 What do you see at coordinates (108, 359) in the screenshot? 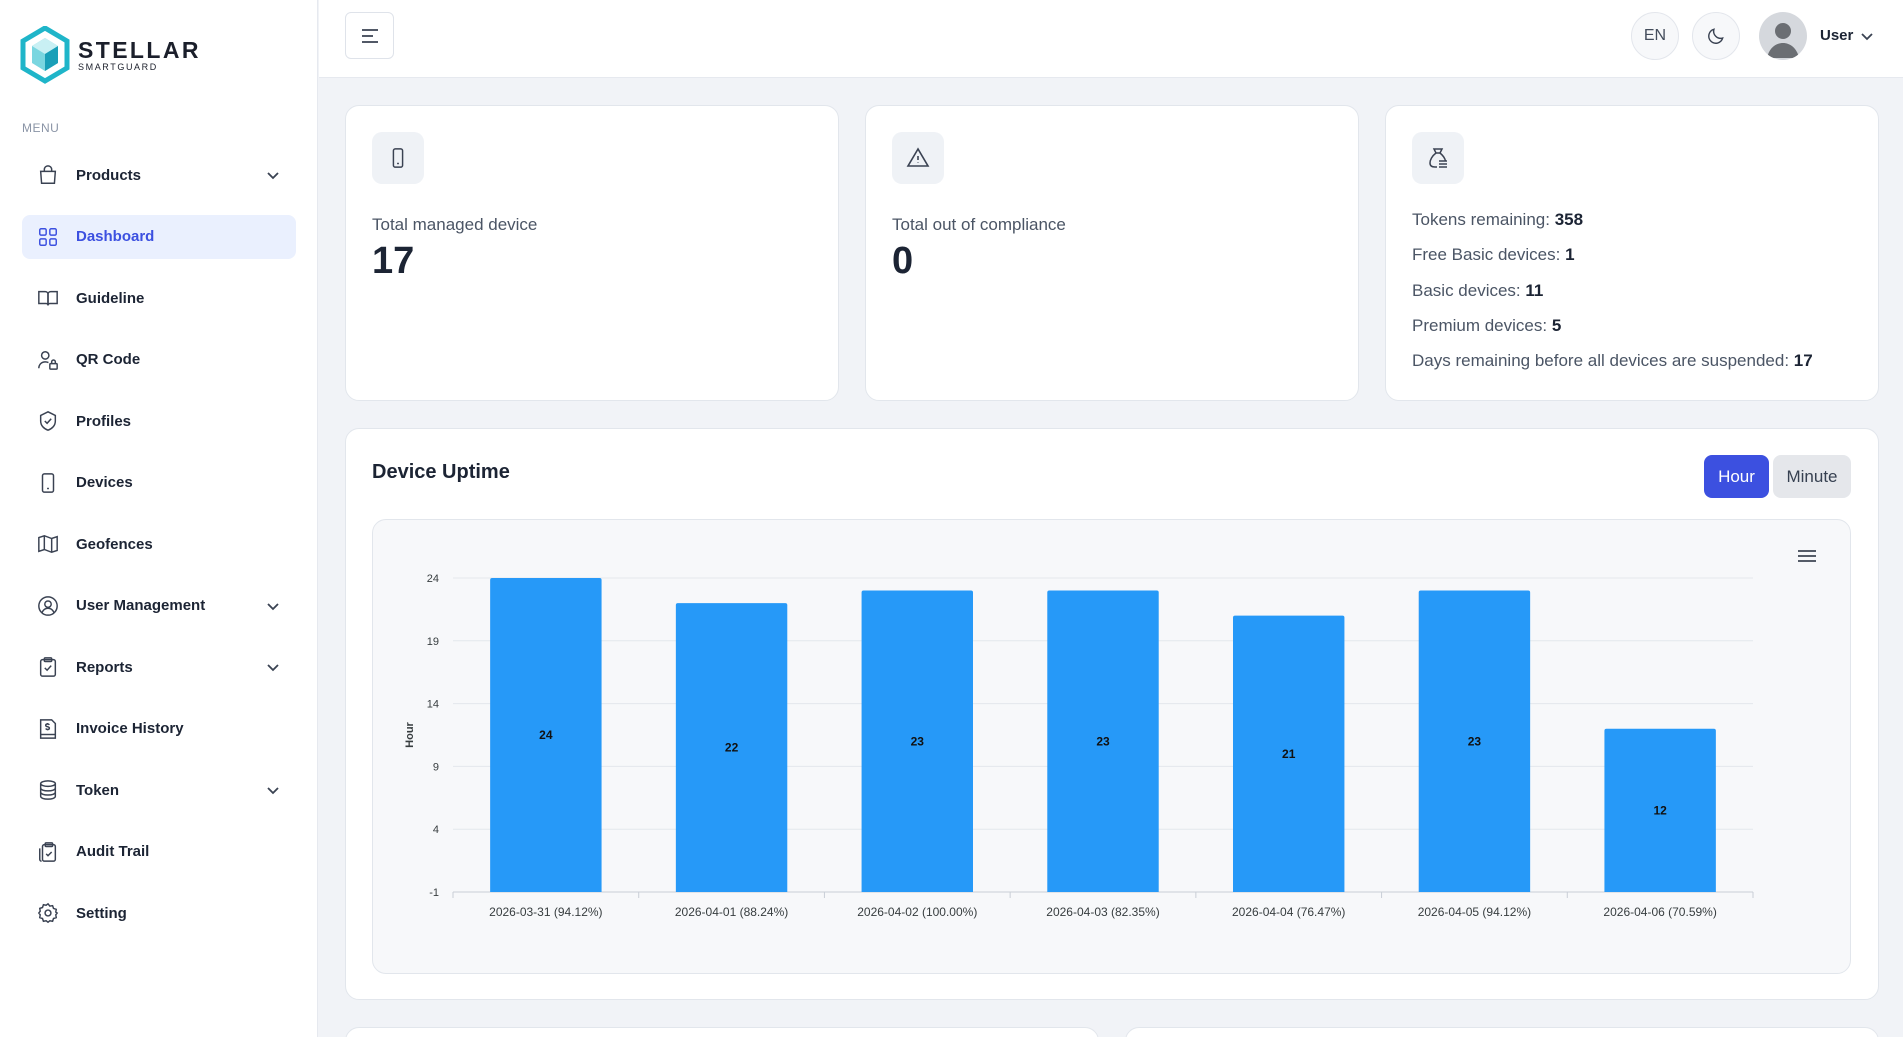
I see `sidebar-item-label: QR Code` at bounding box center [108, 359].